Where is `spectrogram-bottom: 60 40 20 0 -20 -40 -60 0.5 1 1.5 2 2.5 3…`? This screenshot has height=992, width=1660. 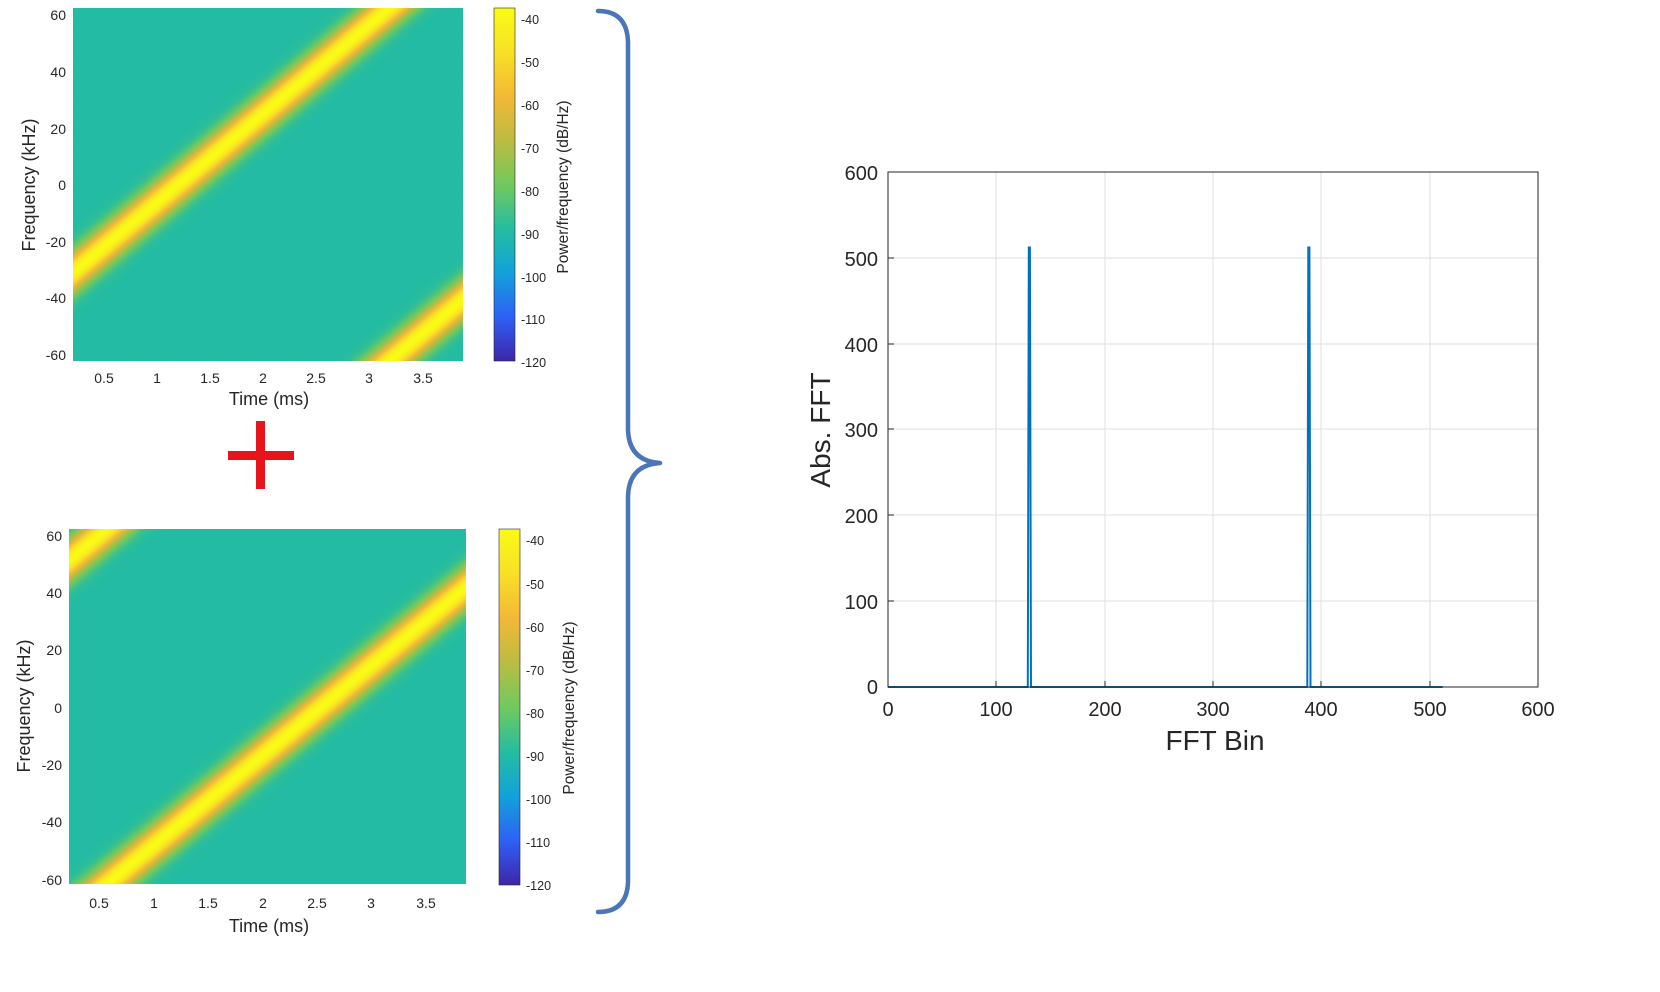
spectrogram-bottom: 60 40 20 0 -20 -40 -60 0.5 1 1.5 2 2.5 3… is located at coordinates (296, 732).